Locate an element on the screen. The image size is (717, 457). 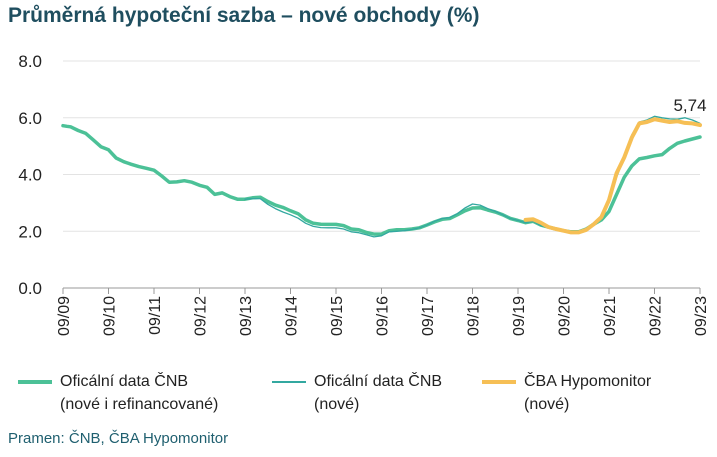
x-tick-label: 09/15 is located at coordinates (337, 316).